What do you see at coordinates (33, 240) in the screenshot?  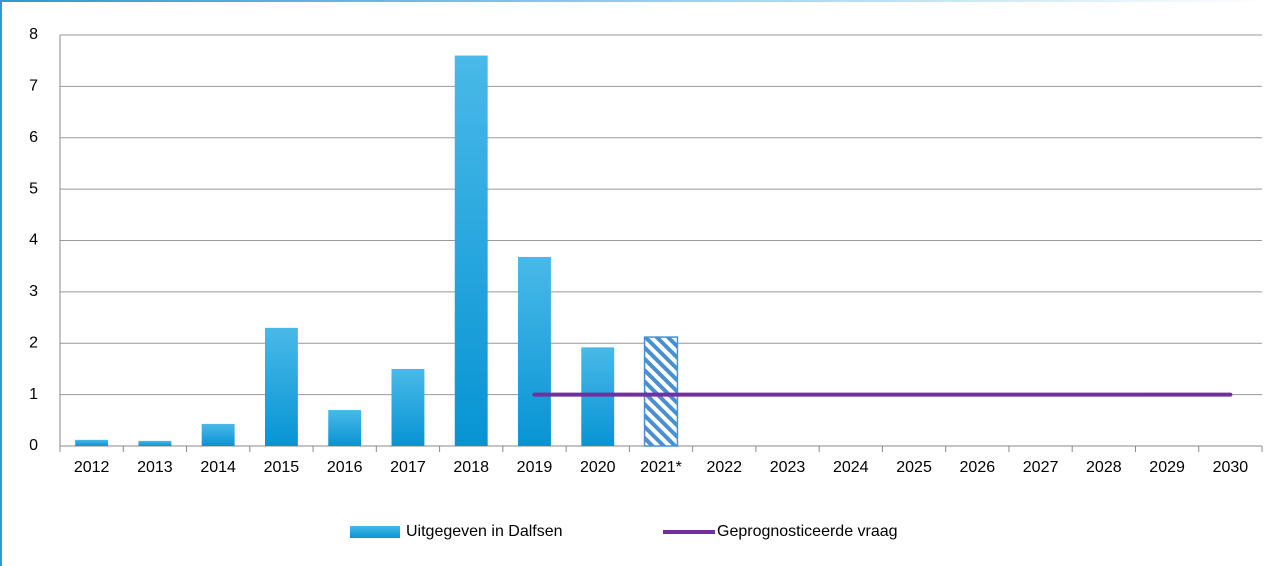 I see `y-tick-label: 4` at bounding box center [33, 240].